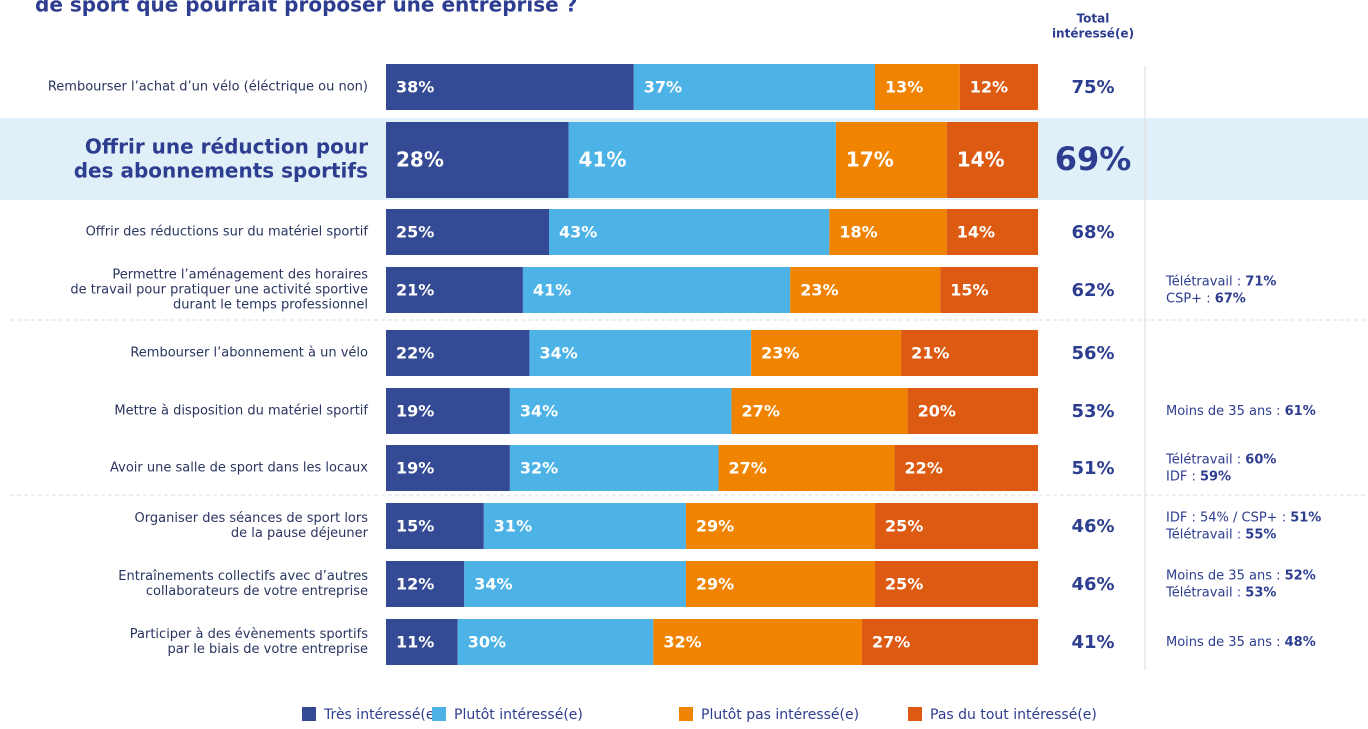 Image resolution: width=1368 pixels, height=729 pixels. What do you see at coordinates (415, 290) in the screenshot?
I see `data-label: 21%` at bounding box center [415, 290].